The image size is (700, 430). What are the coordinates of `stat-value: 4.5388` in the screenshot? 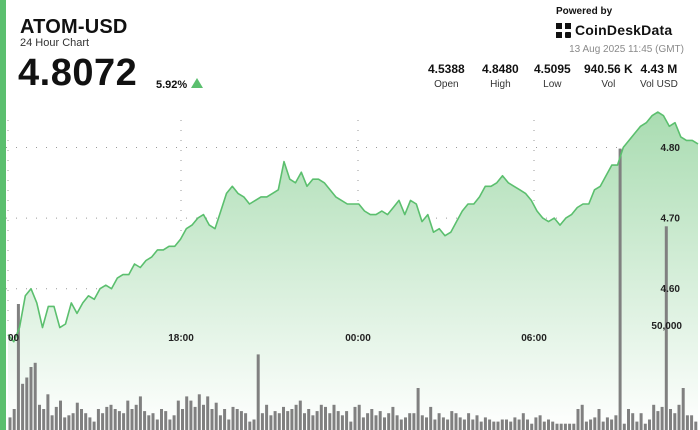 It's located at (446, 69).